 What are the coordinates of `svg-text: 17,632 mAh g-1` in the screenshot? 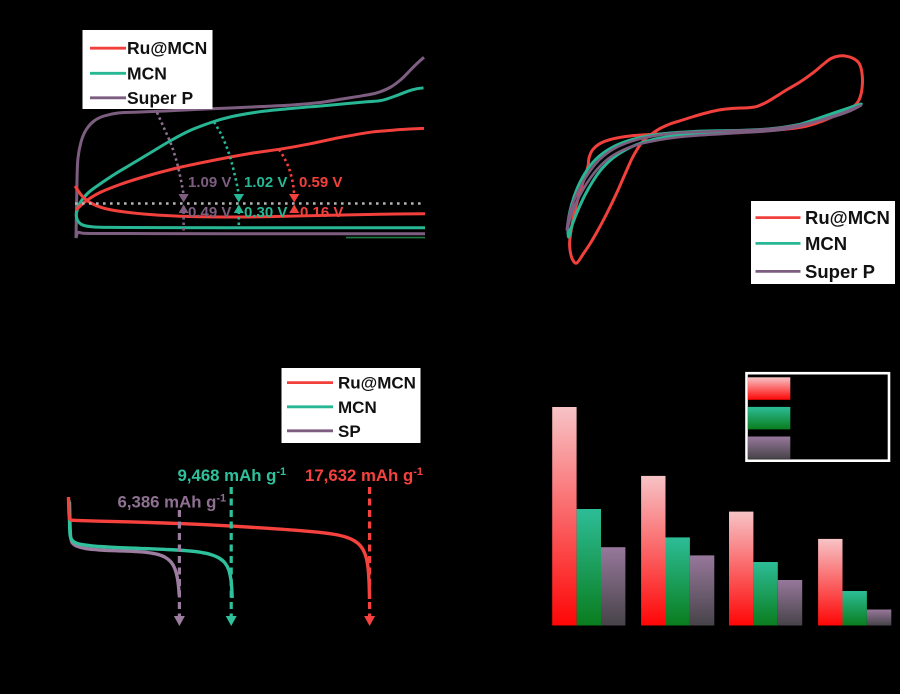 It's located at (364, 475).